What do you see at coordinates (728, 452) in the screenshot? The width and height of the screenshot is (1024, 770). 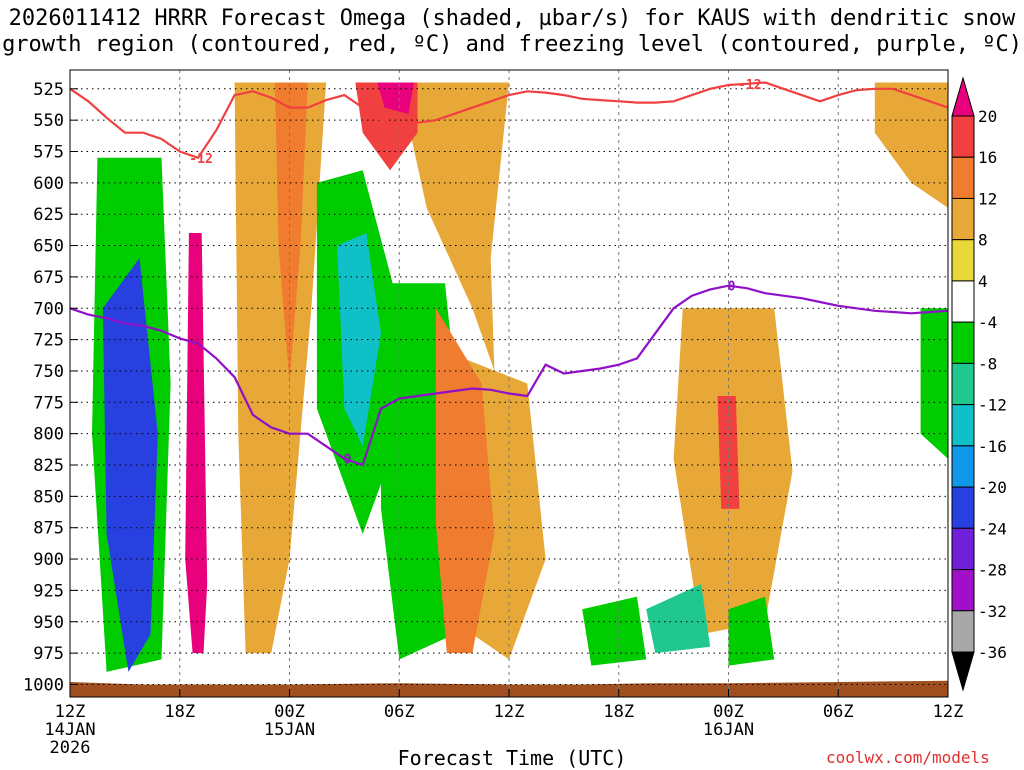 I see `omega-region-ascent-16jan-core` at bounding box center [728, 452].